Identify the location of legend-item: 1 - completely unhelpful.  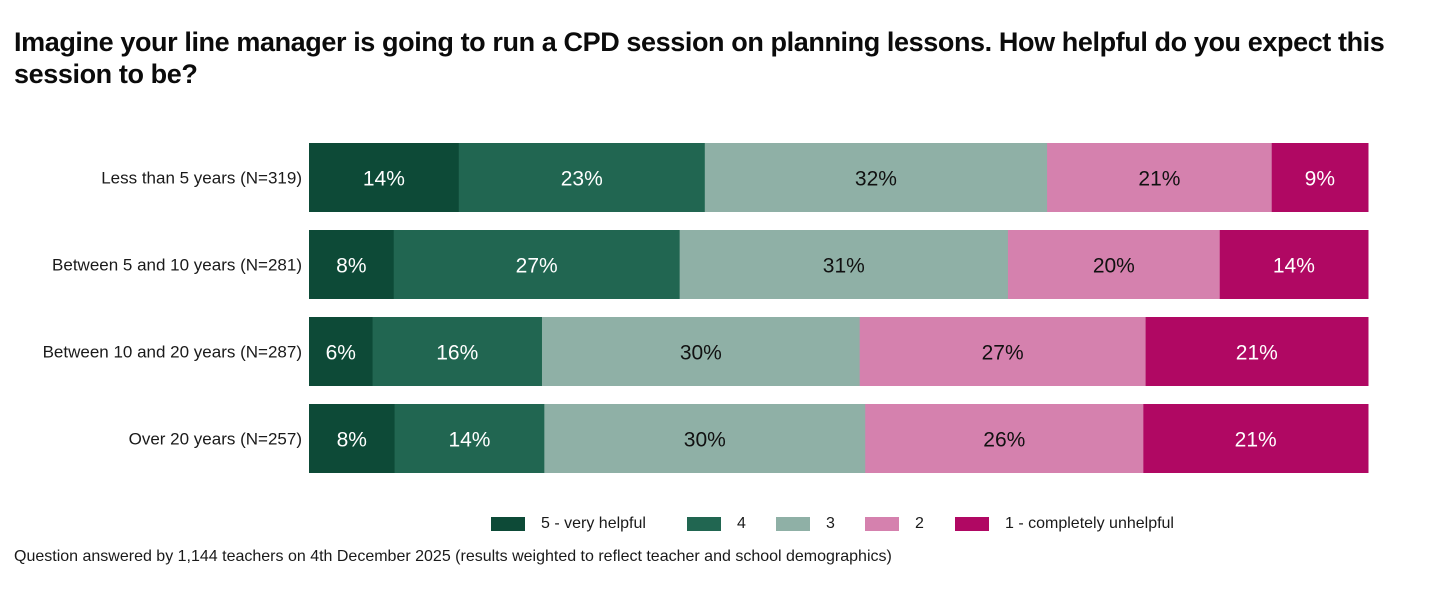
(1064, 524).